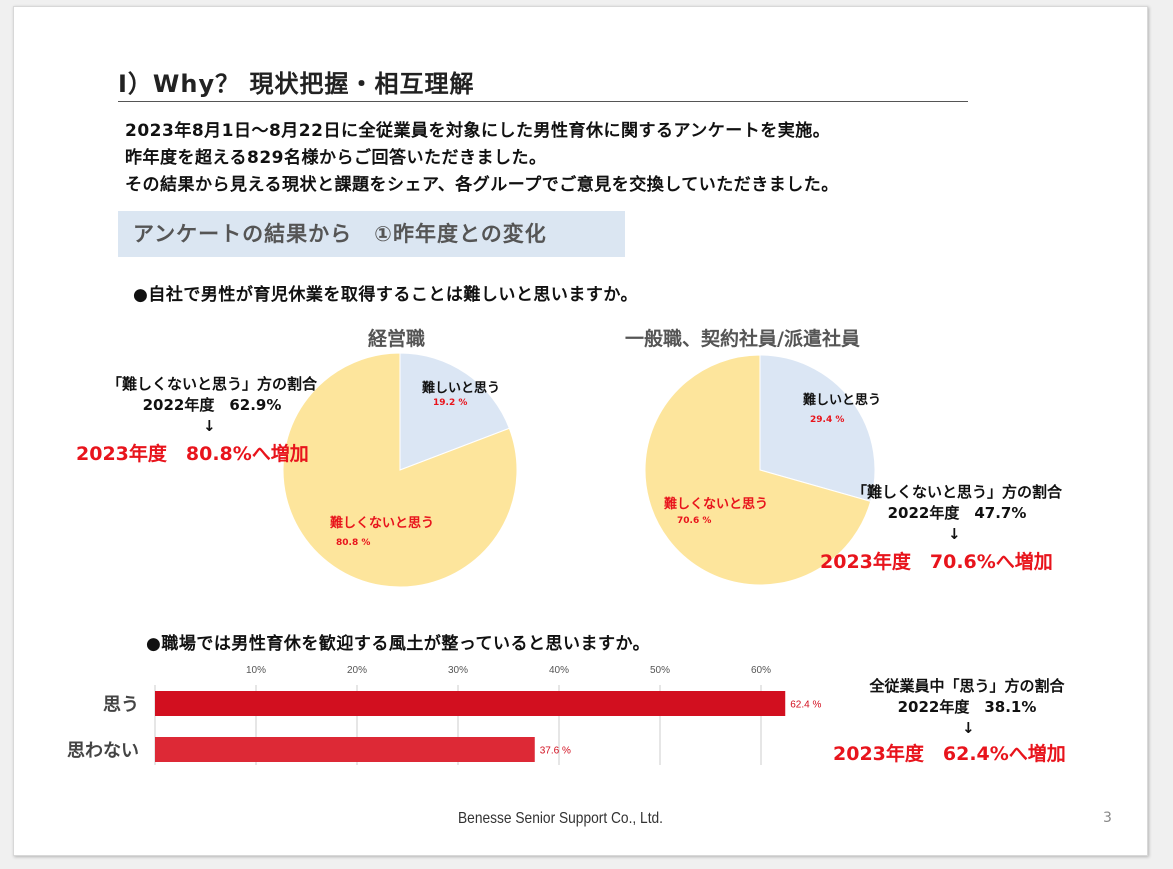 The height and width of the screenshot is (869, 1173). What do you see at coordinates (340, 234) in the screenshot?
I see `section-heading: アンケートの結果から ①昨年度との変化` at bounding box center [340, 234].